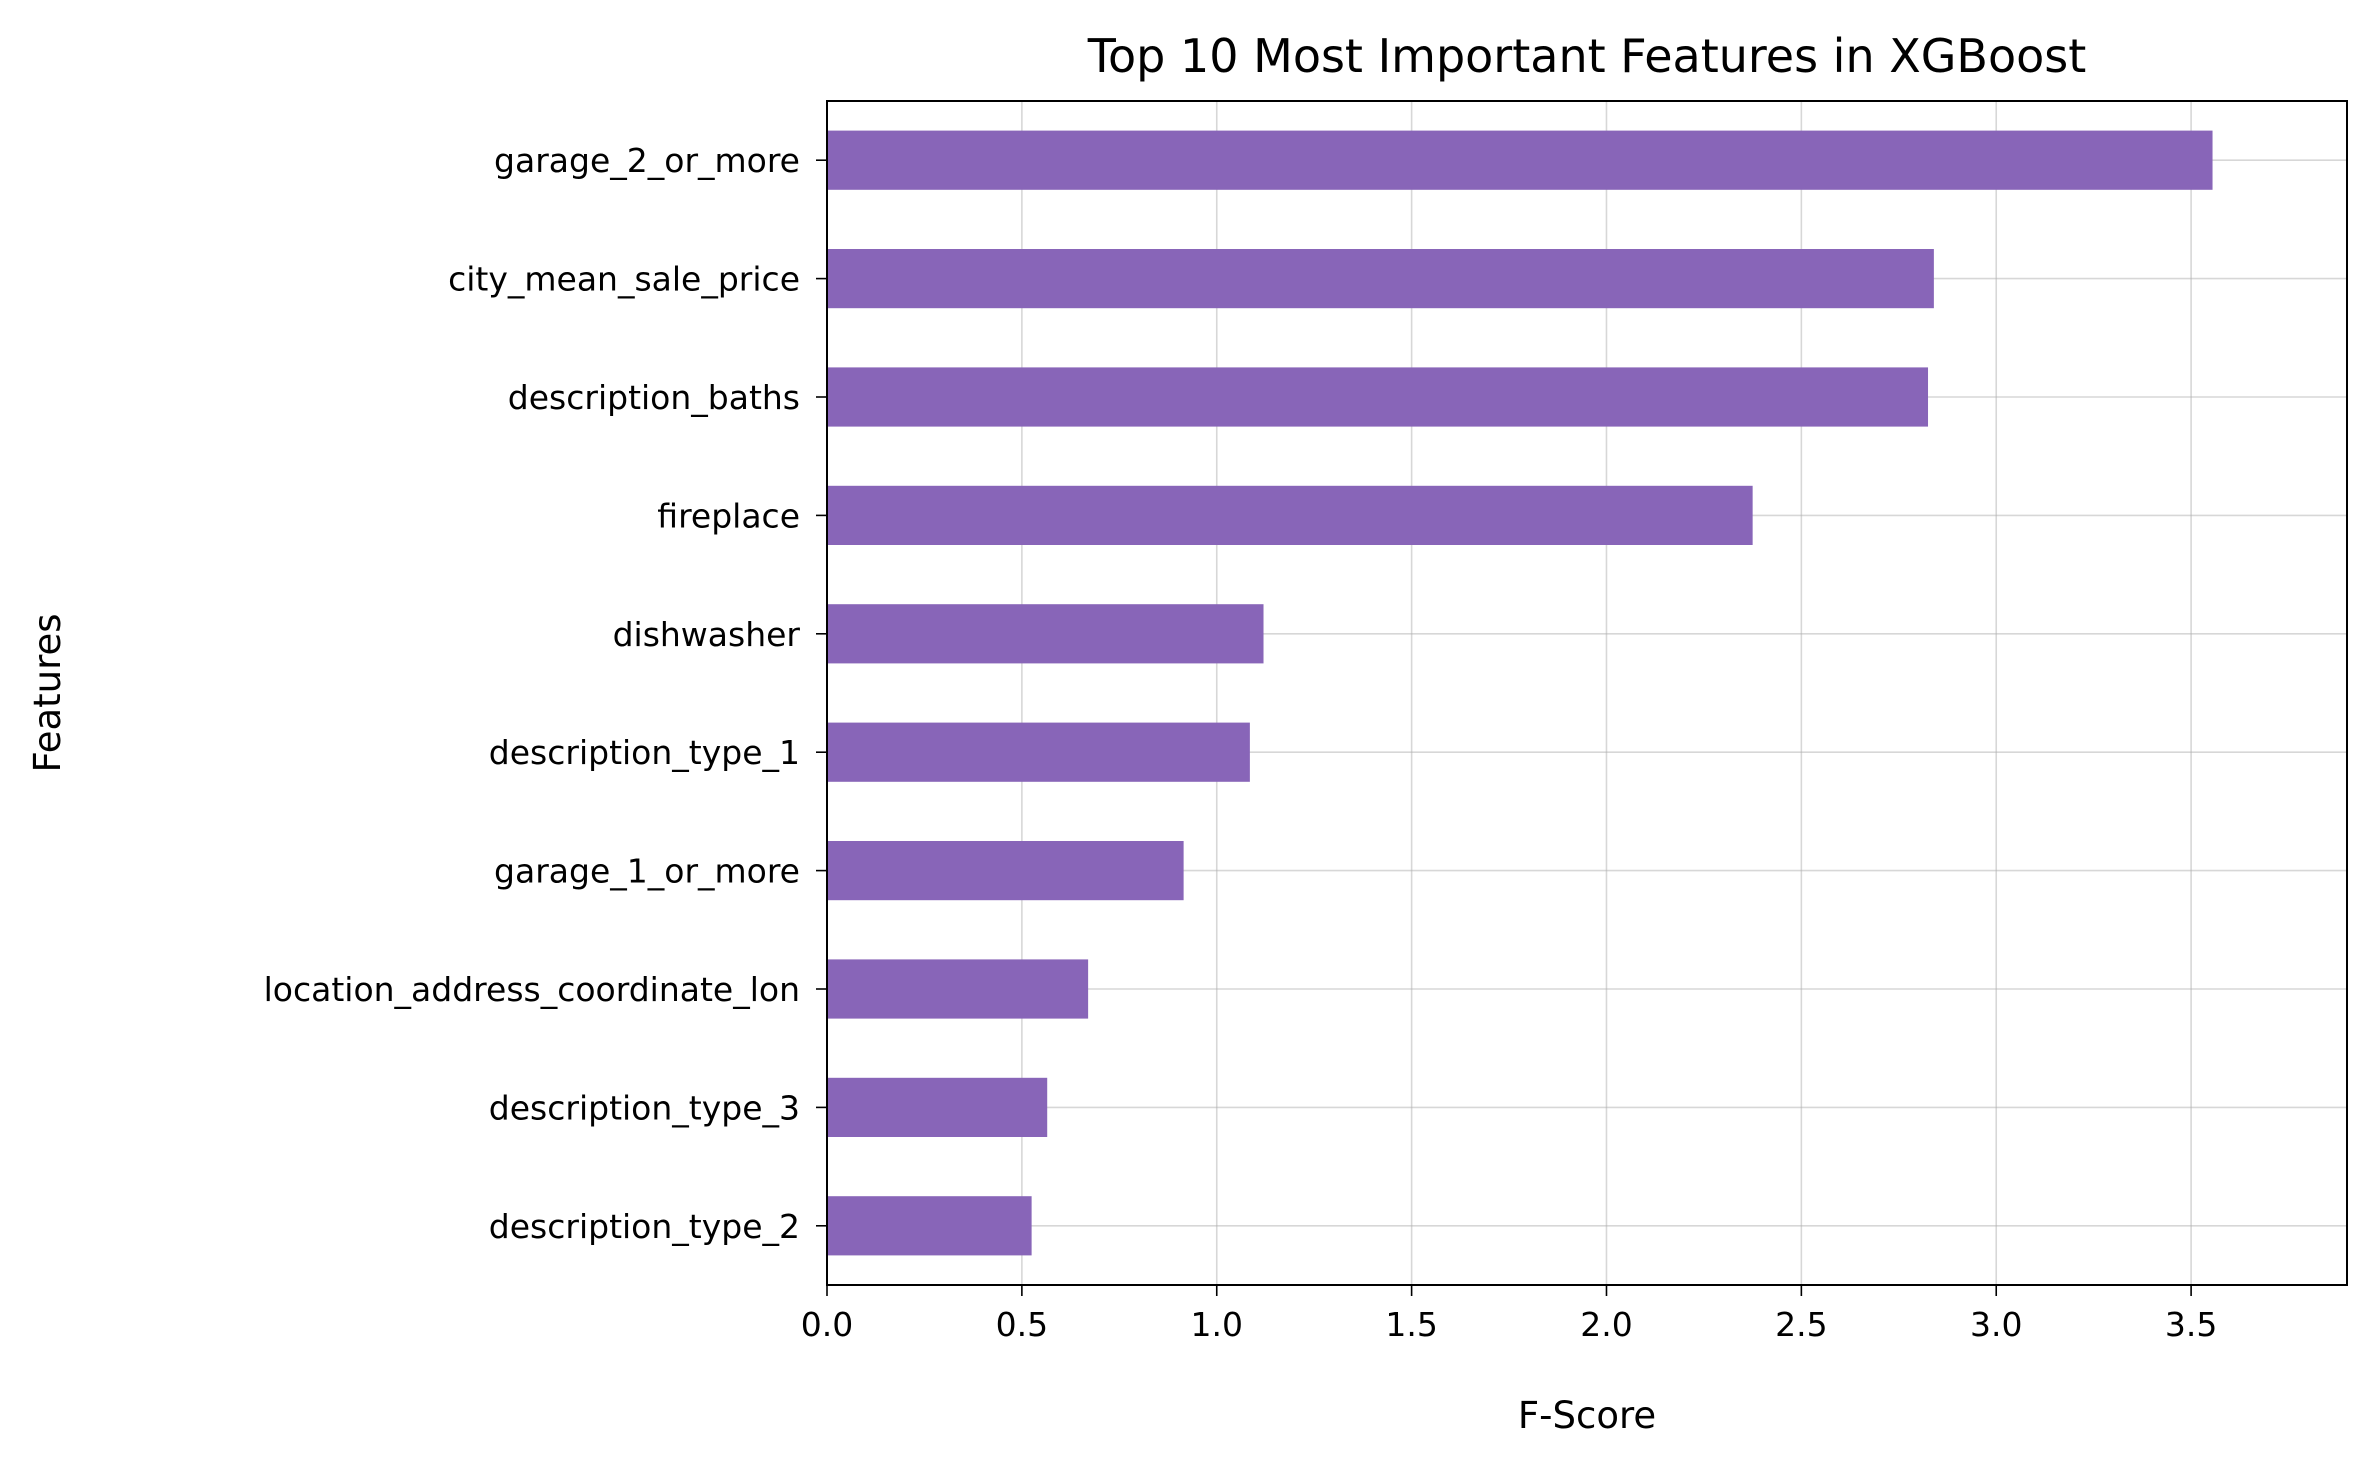  I want to click on y-tick-label: location_address_coordinate_lon, so click(532, 989).